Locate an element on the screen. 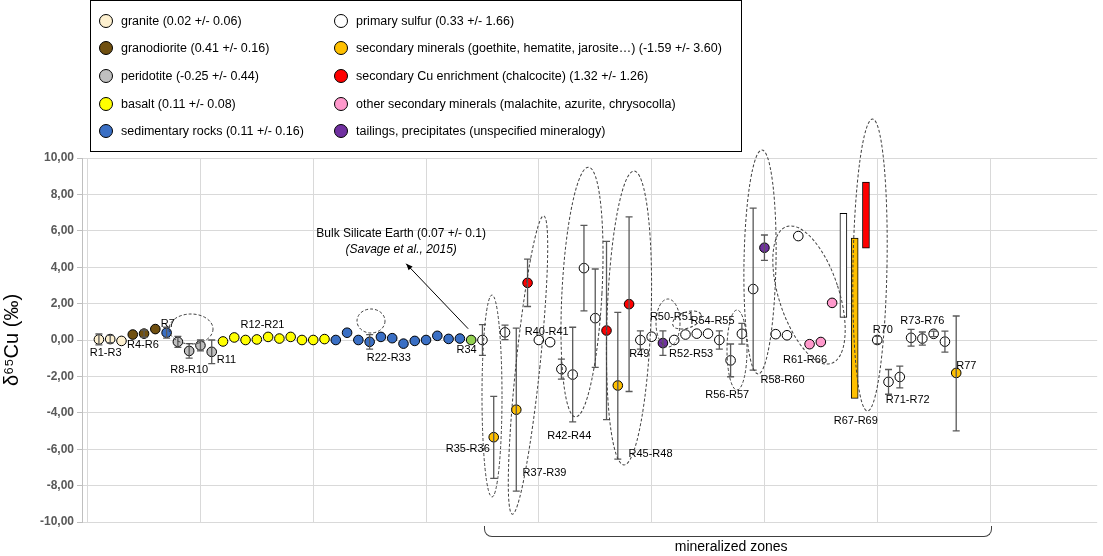 The width and height of the screenshot is (1103, 556). annotation: R12-R21 is located at coordinates (262, 323).